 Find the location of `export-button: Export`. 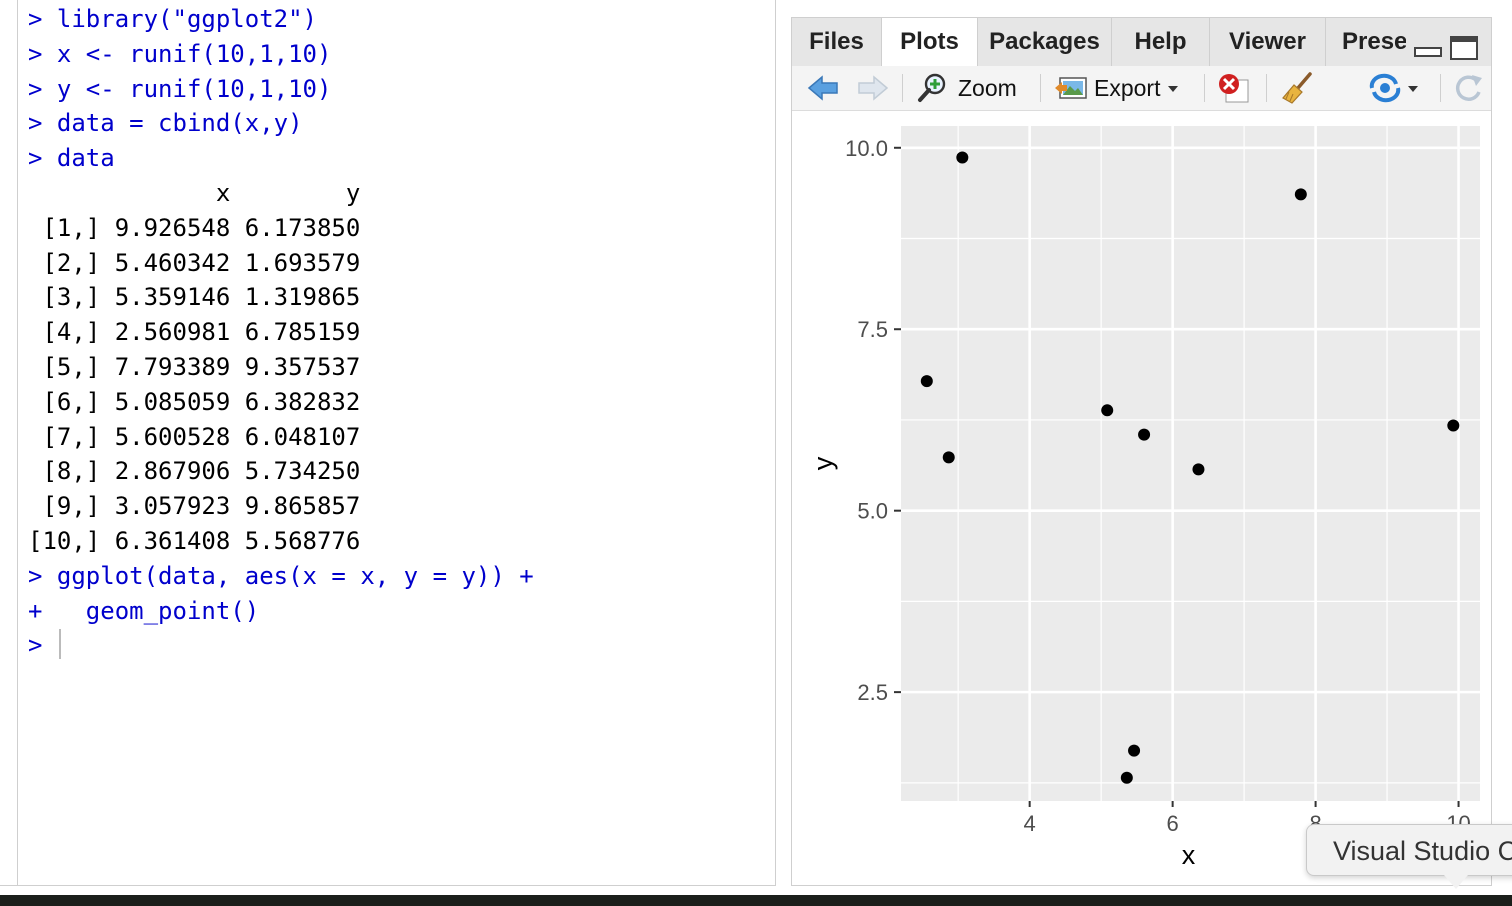

export-button: Export is located at coordinates (1118, 88).